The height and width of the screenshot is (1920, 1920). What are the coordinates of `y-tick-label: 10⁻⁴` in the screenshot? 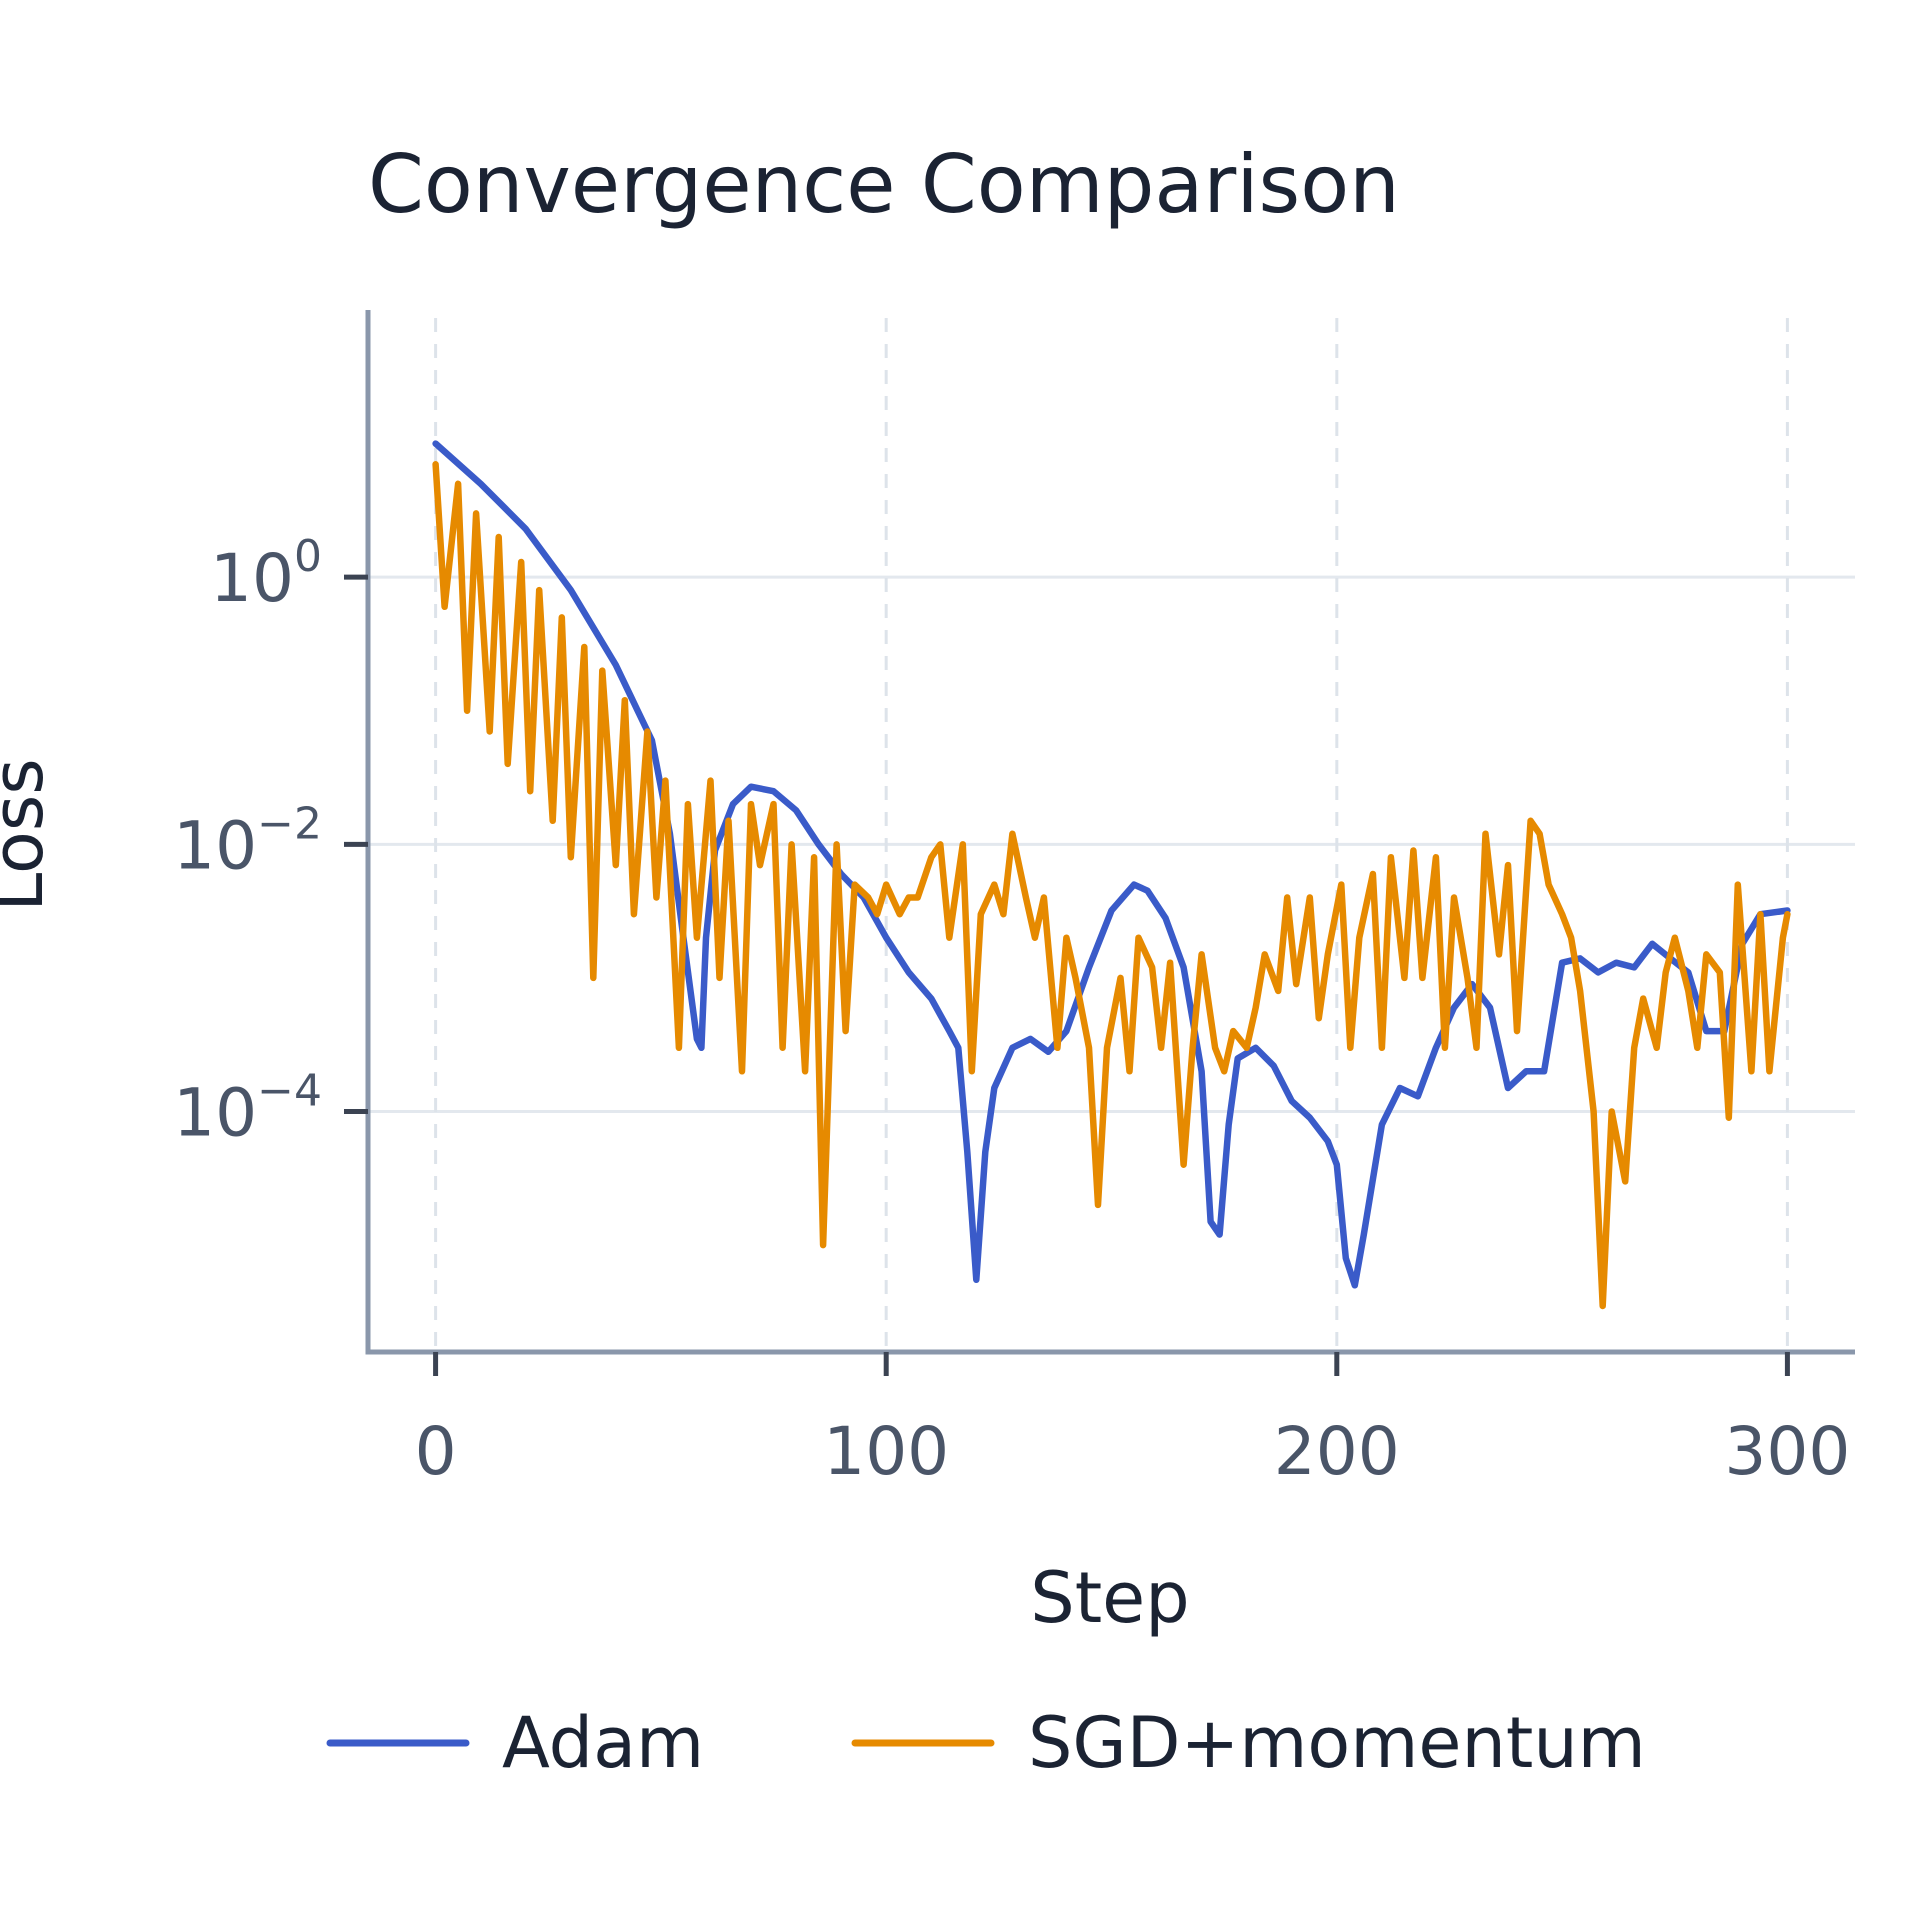 It's located at (247, 1109).